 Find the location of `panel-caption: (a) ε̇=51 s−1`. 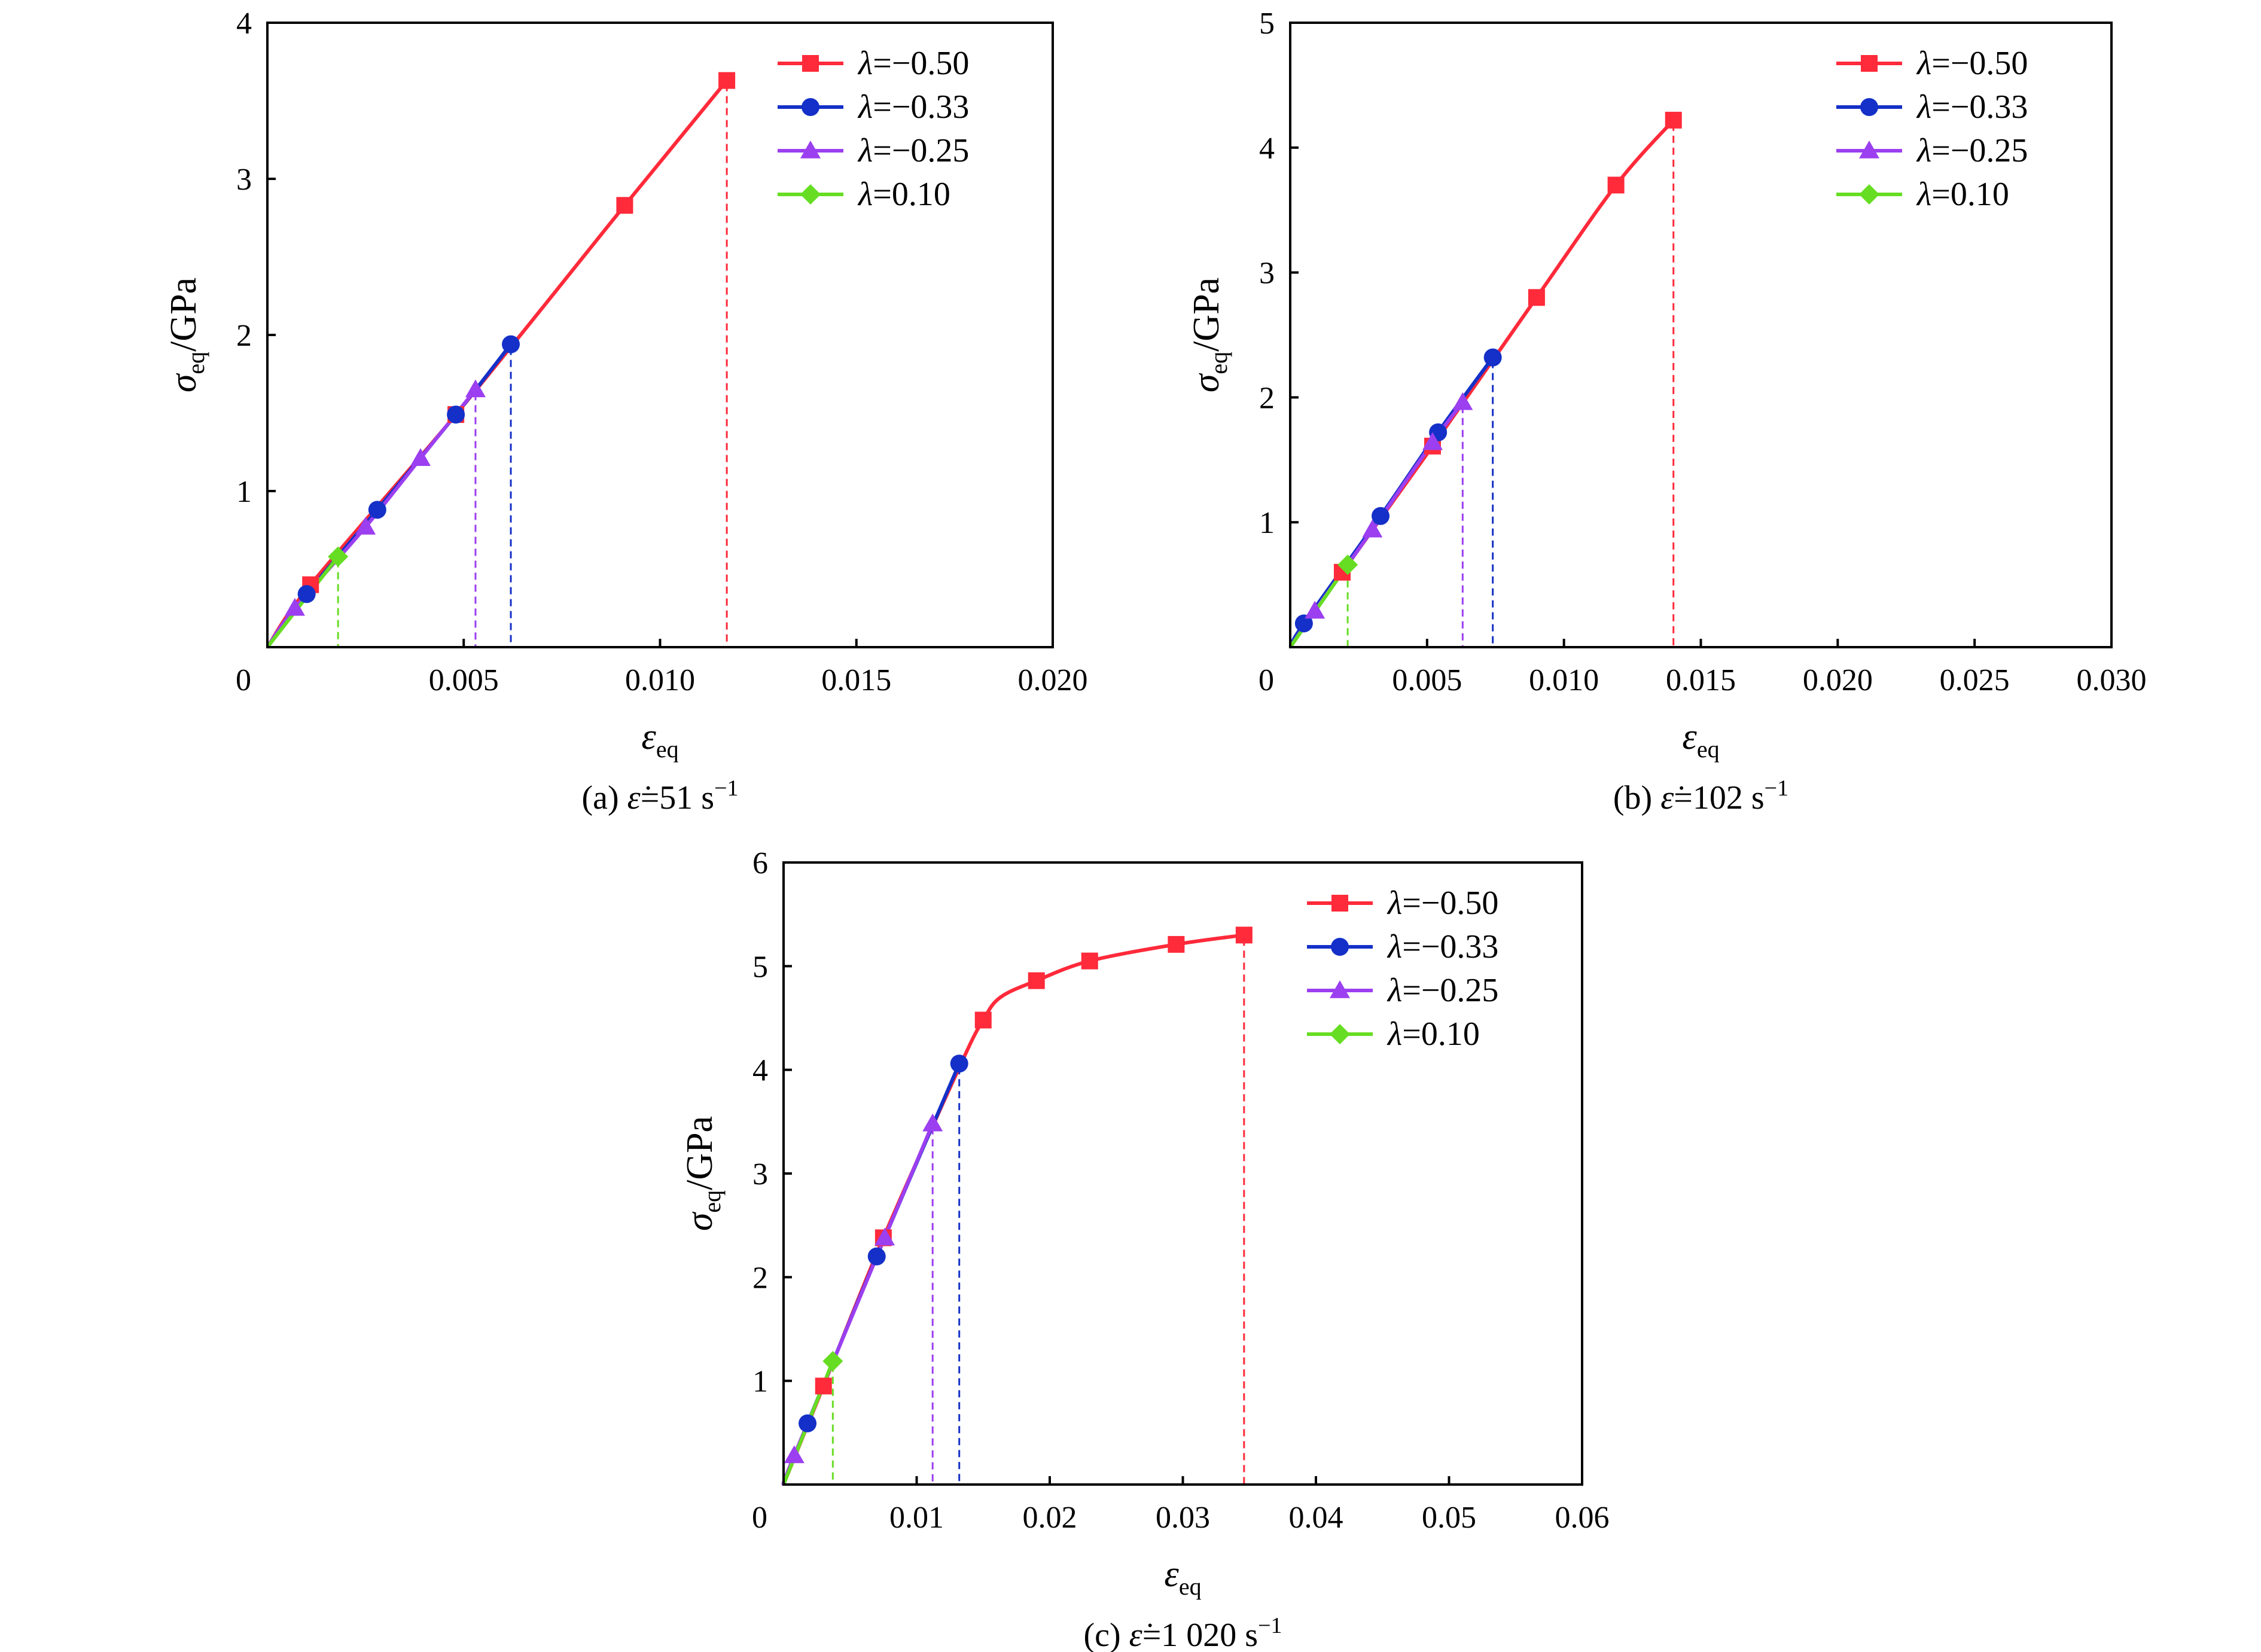

panel-caption: (a) ε̇=51 s−1 is located at coordinates (659, 796).